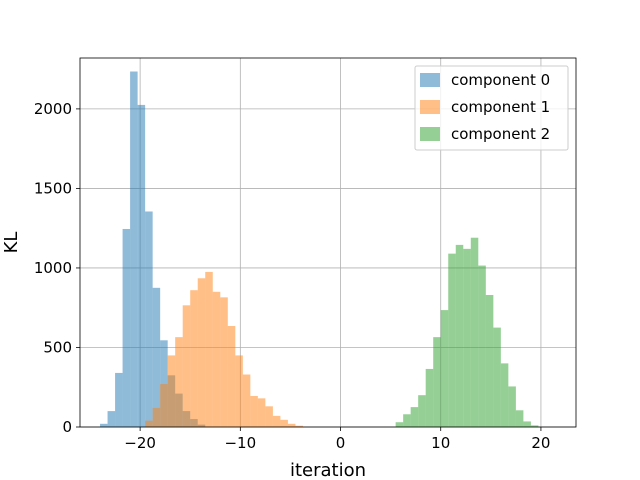 Image resolution: width=640 pixels, height=480 pixels. I want to click on y-tick-label: 0, so click(67, 427).